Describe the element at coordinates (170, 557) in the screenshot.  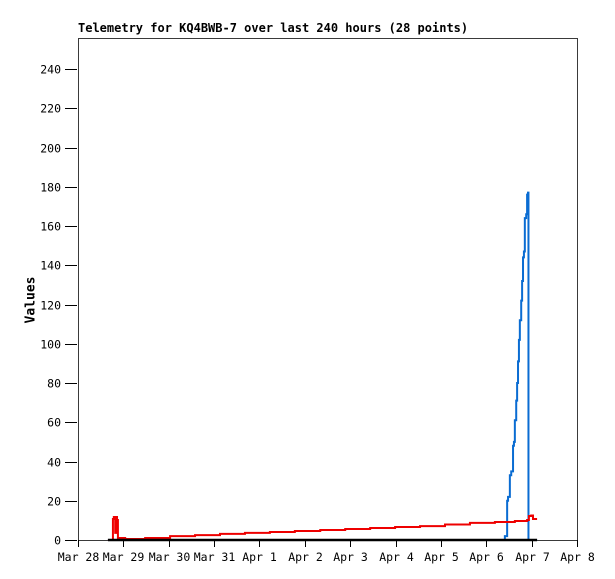
I see `x-tick-label: Mar 30` at that location.